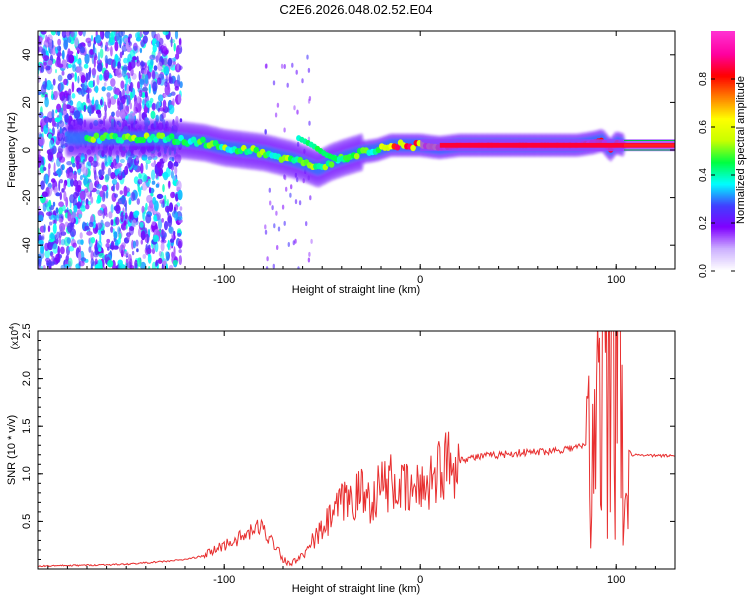  What do you see at coordinates (356, 290) in the screenshot?
I see `spectrogram-xlabel: Height of straight line (km)` at bounding box center [356, 290].